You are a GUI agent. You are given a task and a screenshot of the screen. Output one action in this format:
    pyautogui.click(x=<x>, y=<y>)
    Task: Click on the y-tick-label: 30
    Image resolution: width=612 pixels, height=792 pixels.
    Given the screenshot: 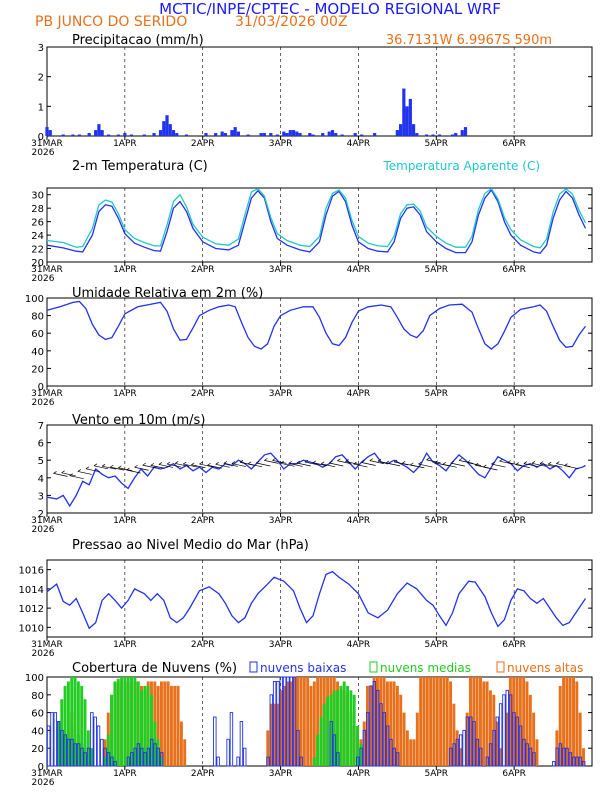 What is the action you would take?
    pyautogui.click(x=37, y=196)
    